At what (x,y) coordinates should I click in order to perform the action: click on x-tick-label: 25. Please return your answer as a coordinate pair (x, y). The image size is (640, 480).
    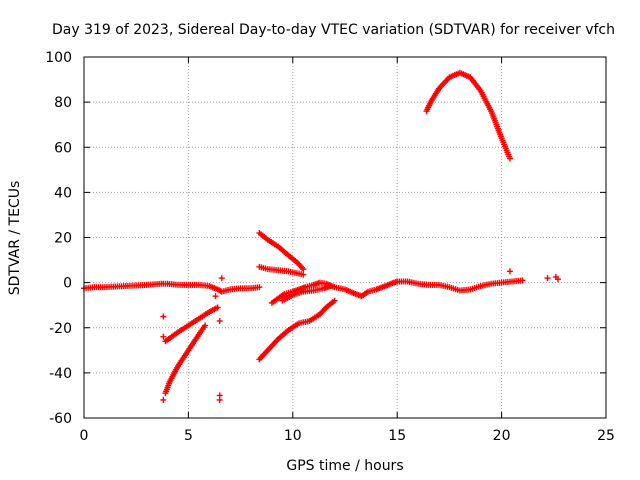
    Looking at the image, I should click on (606, 436).